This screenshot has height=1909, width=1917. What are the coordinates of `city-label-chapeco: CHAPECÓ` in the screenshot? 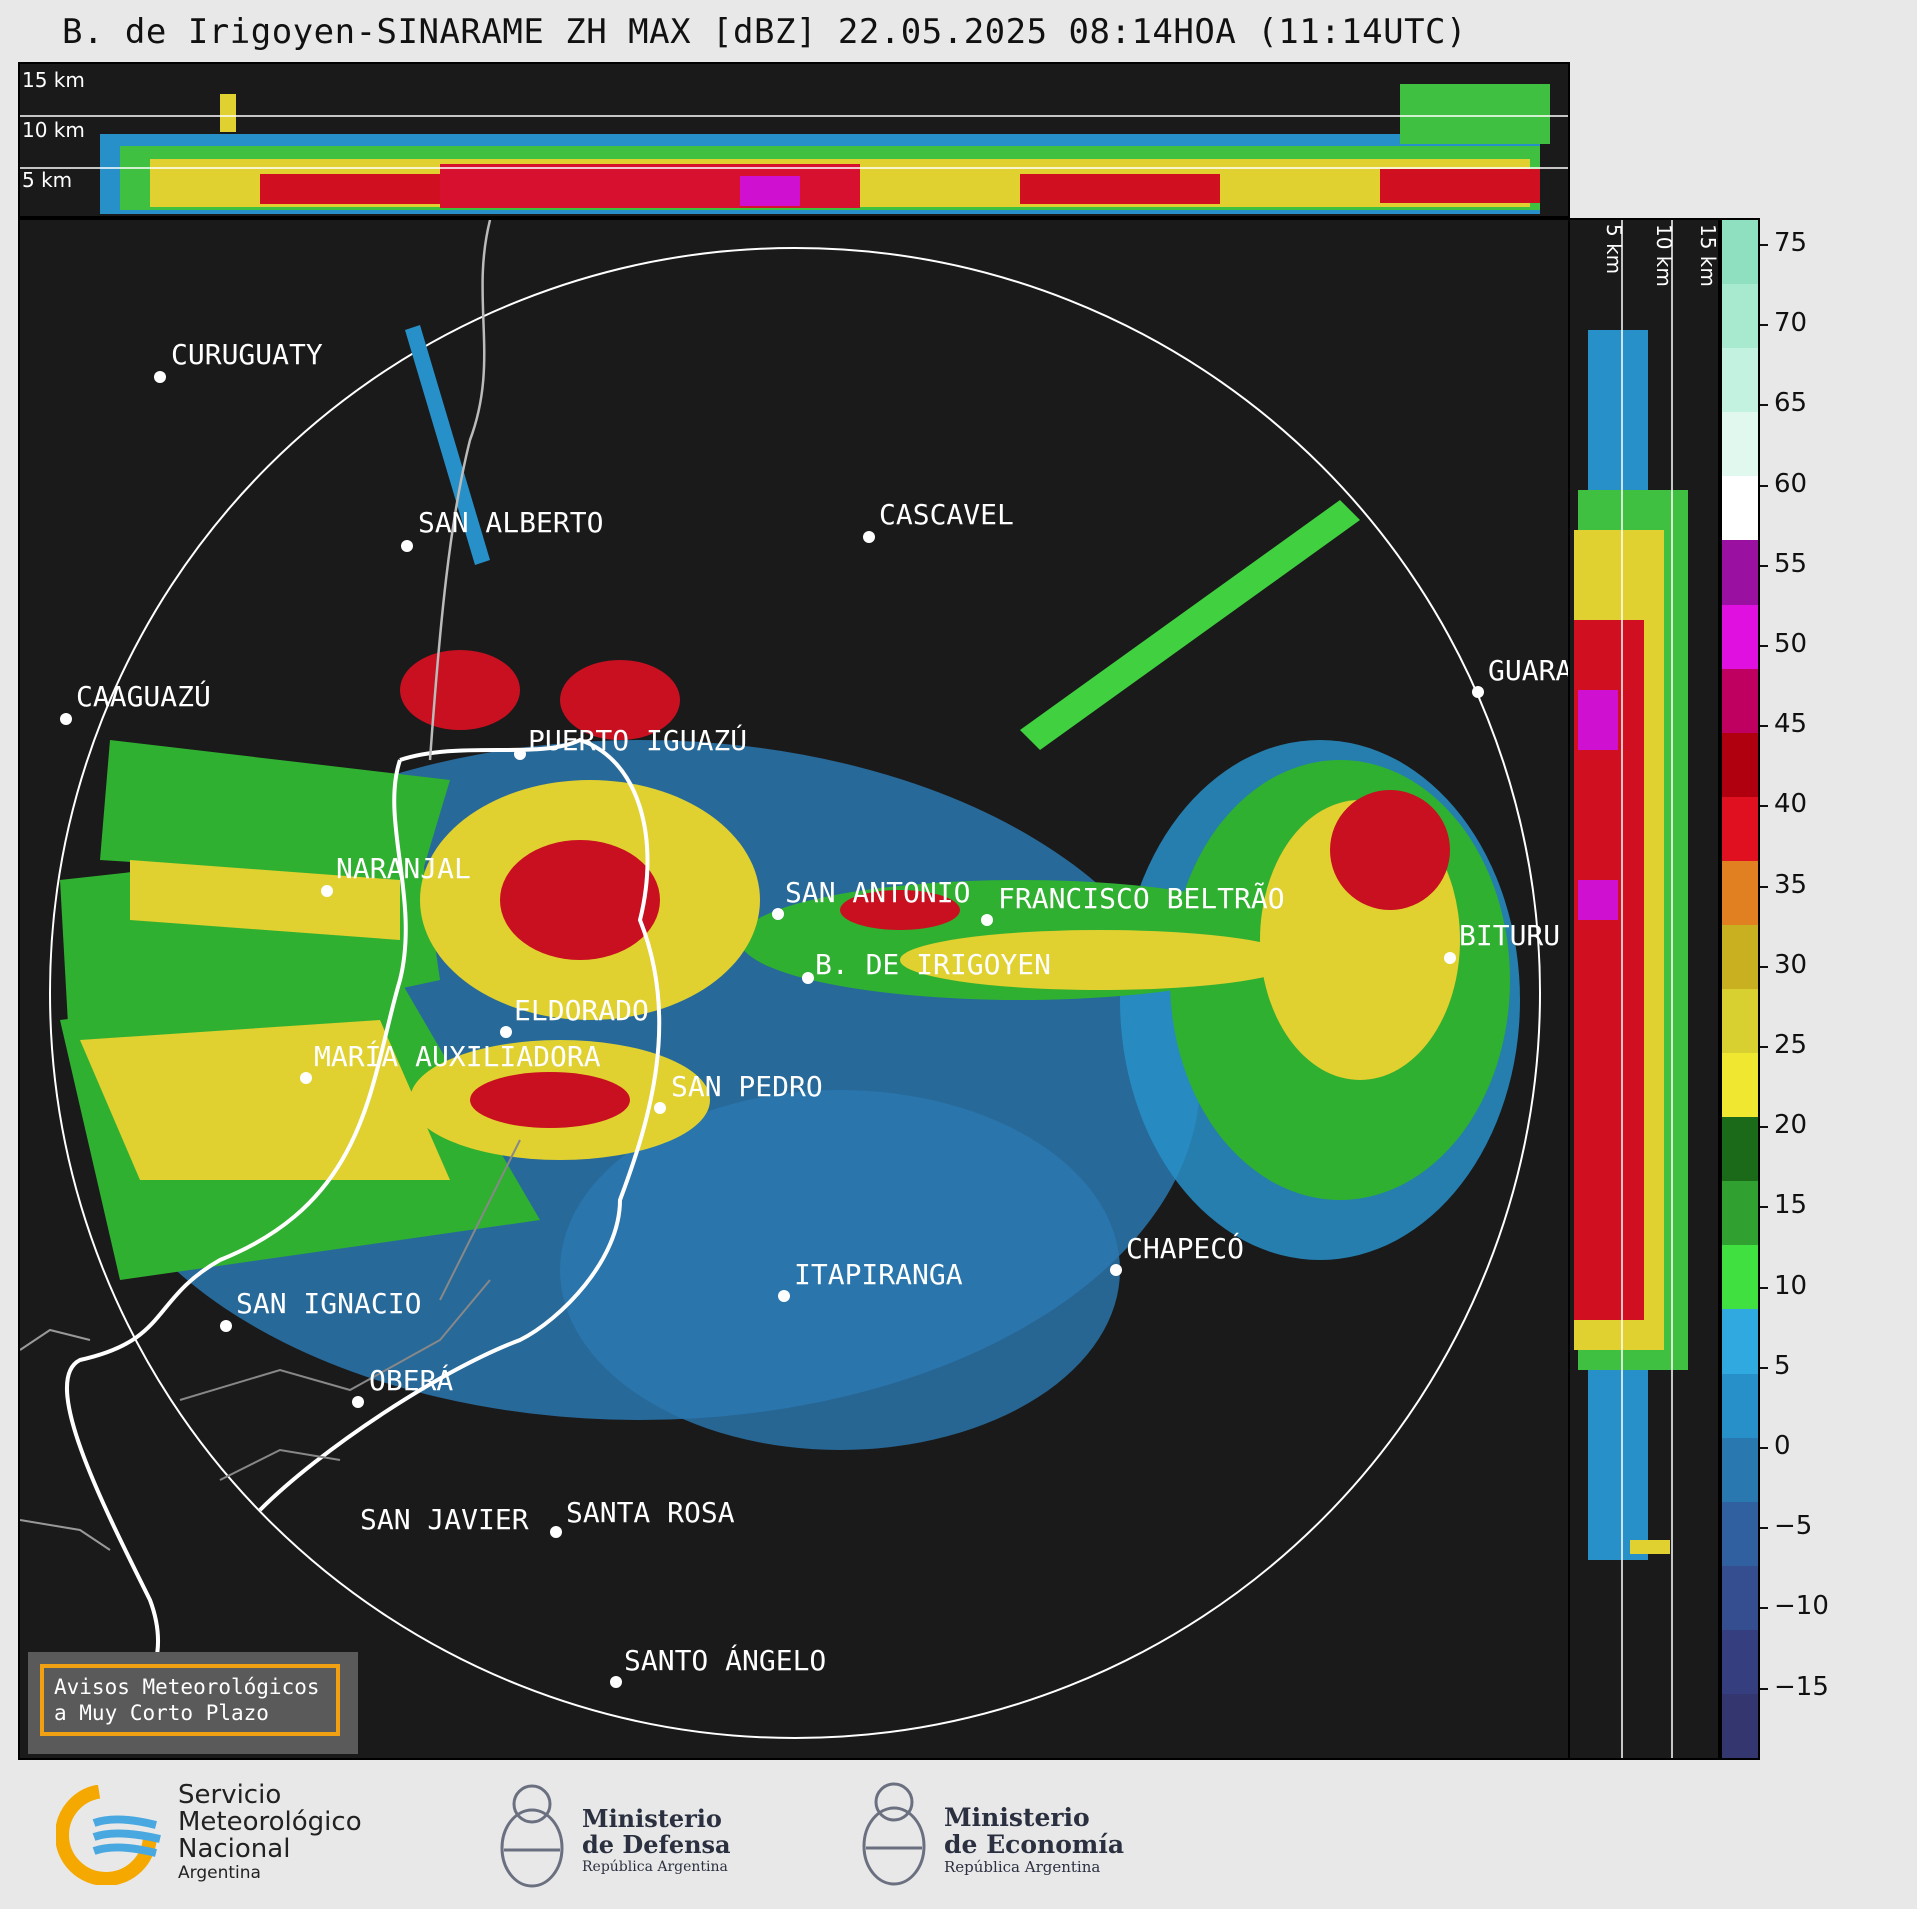 It's located at (1185, 1248).